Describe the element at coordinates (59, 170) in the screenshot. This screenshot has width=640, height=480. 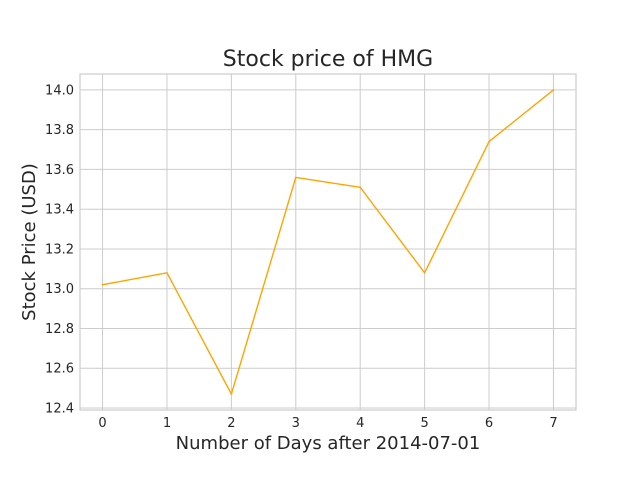
I see `y-tick-label: 13.6` at that location.